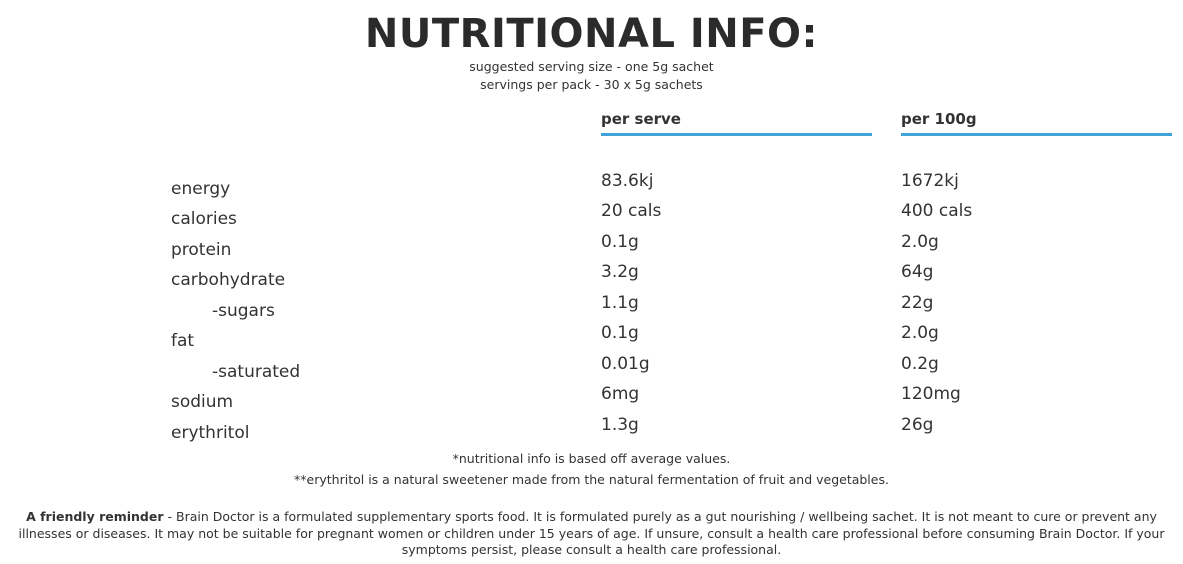 The width and height of the screenshot is (1183, 564). What do you see at coordinates (620, 333) in the screenshot?
I see `per-serve-fat: 0.1g` at bounding box center [620, 333].